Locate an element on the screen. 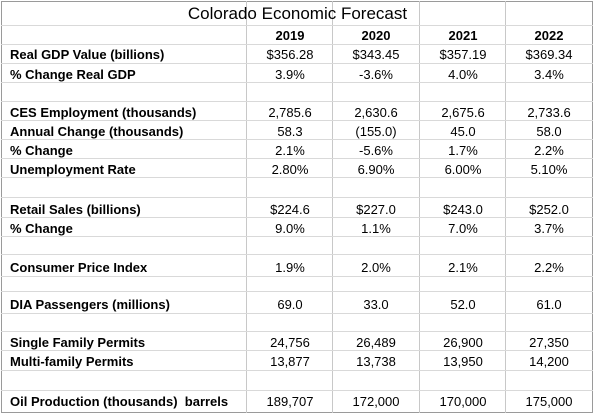 This screenshot has width=595, height=415. year-header: 2020 is located at coordinates (376, 35).